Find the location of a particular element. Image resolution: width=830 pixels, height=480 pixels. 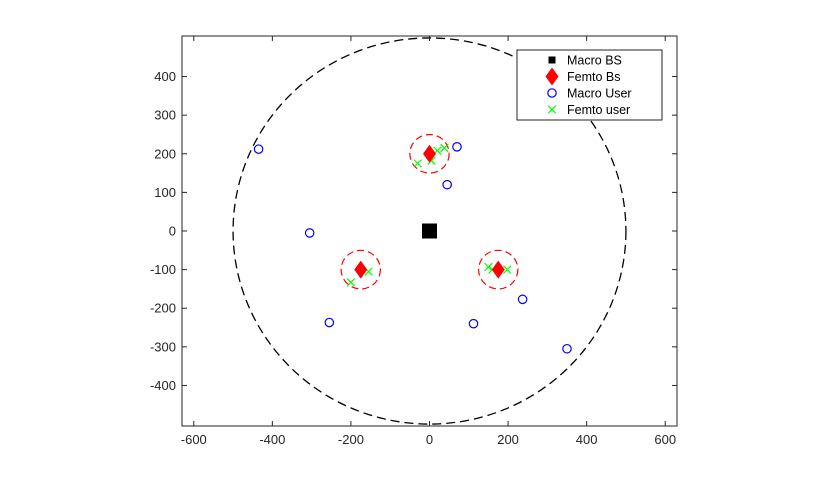

x-tick-label: 400 is located at coordinates (587, 439).